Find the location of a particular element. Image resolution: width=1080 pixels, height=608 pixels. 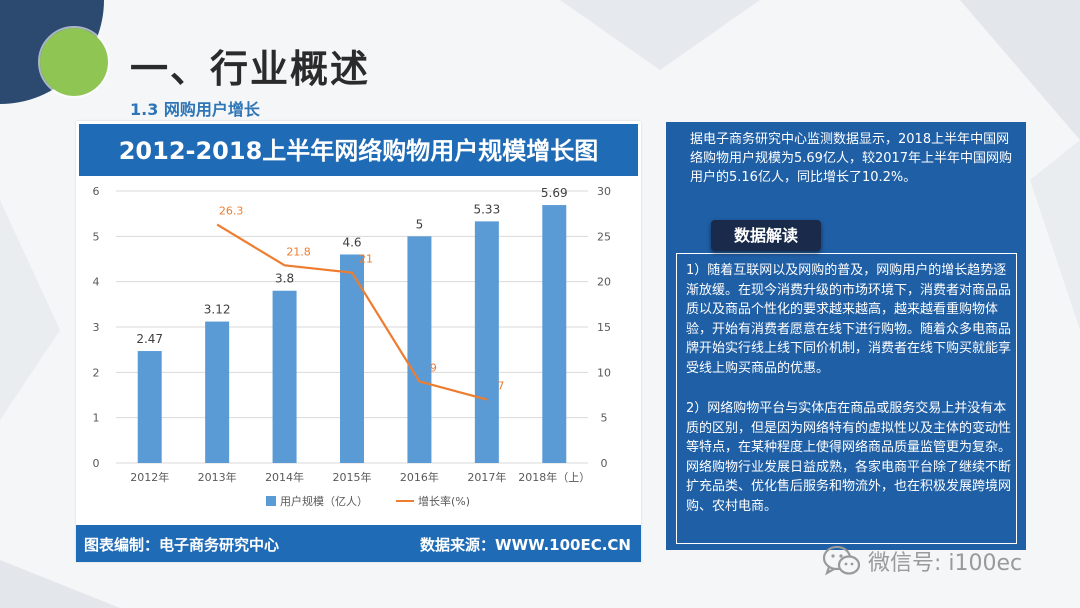

bar-value-label: 4.6 is located at coordinates (351, 242).